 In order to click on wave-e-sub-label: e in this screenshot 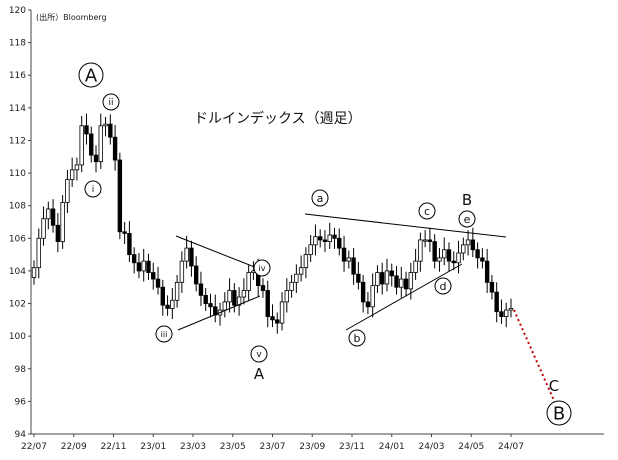, I will do `click(467, 219)`.